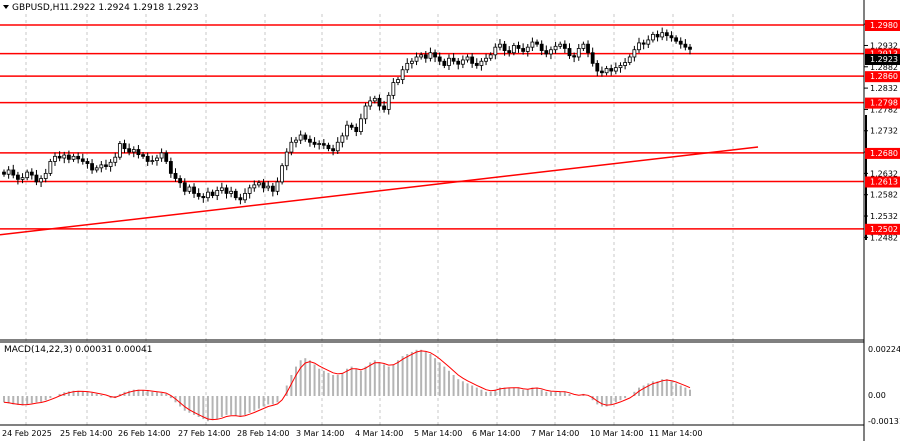  I want to click on current-price-marker: 1.2923, so click(882, 59).